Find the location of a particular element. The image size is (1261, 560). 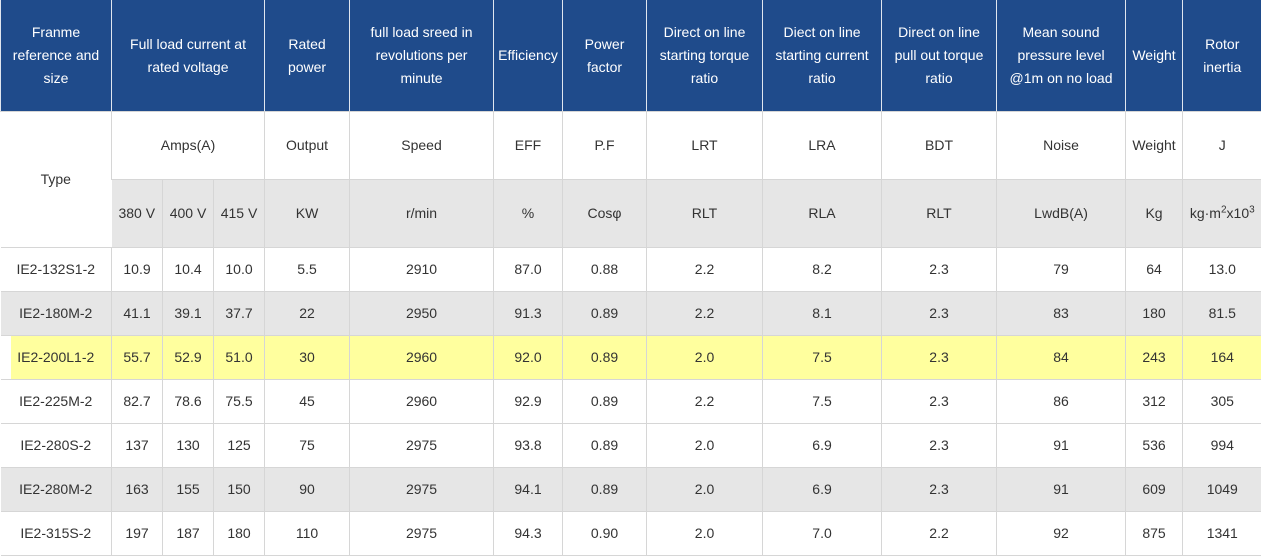

header-cell: Rated power is located at coordinates (307, 56).